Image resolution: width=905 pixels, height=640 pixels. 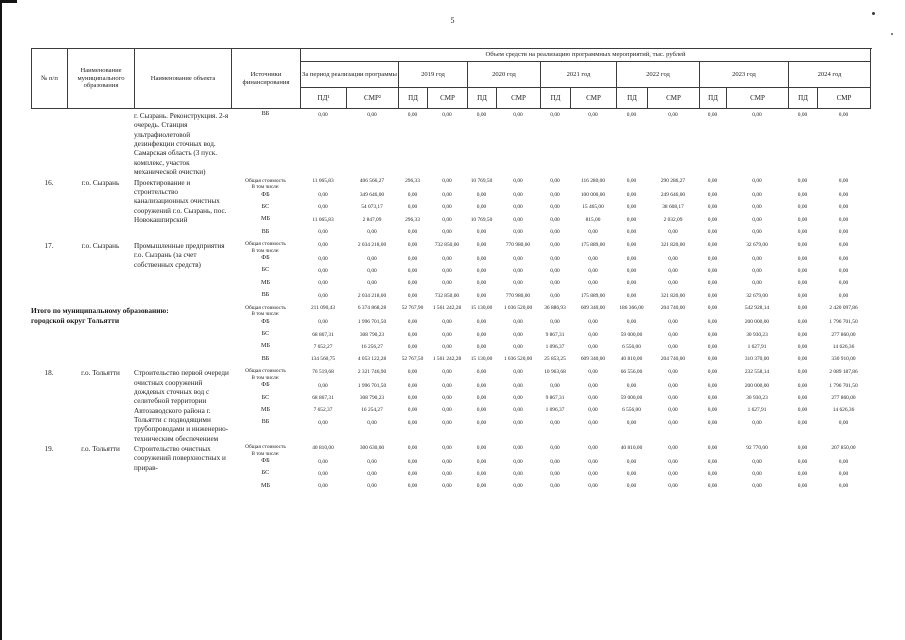 What do you see at coordinates (49, 373) in the screenshot?
I see `row-number: 18.` at bounding box center [49, 373].